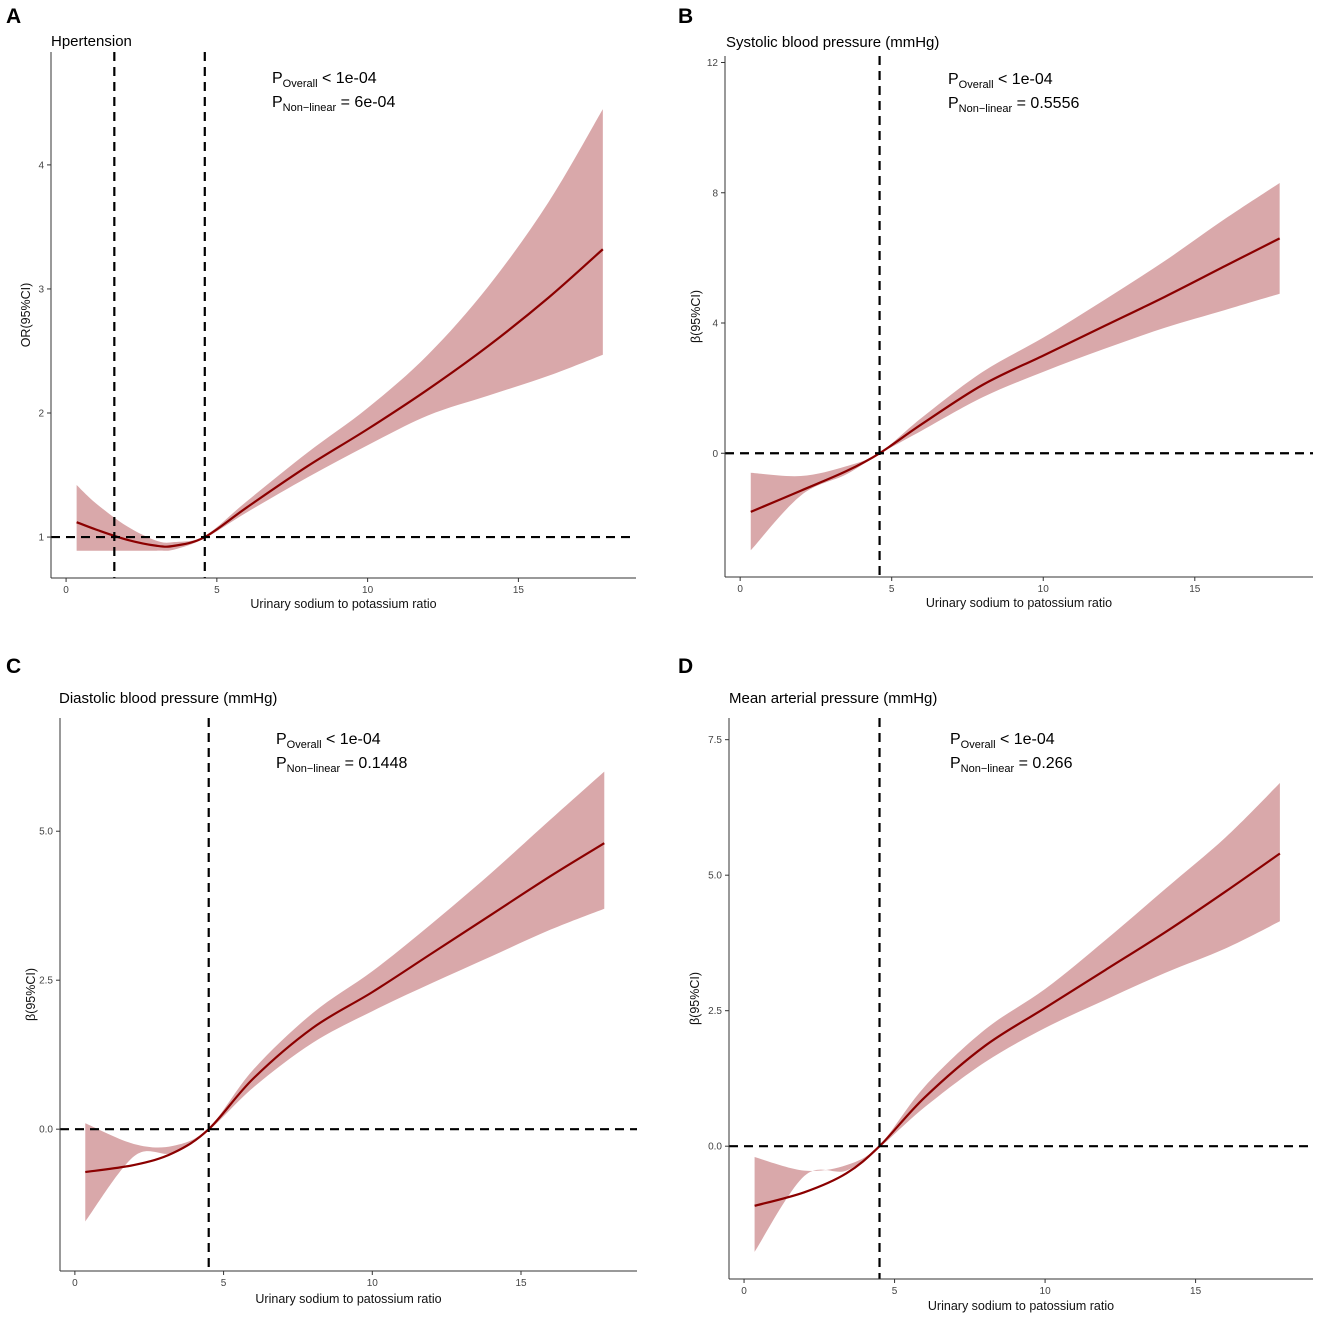 The width and height of the screenshot is (1325, 1321). I want to click on confidence-band-c, so click(345, 996).